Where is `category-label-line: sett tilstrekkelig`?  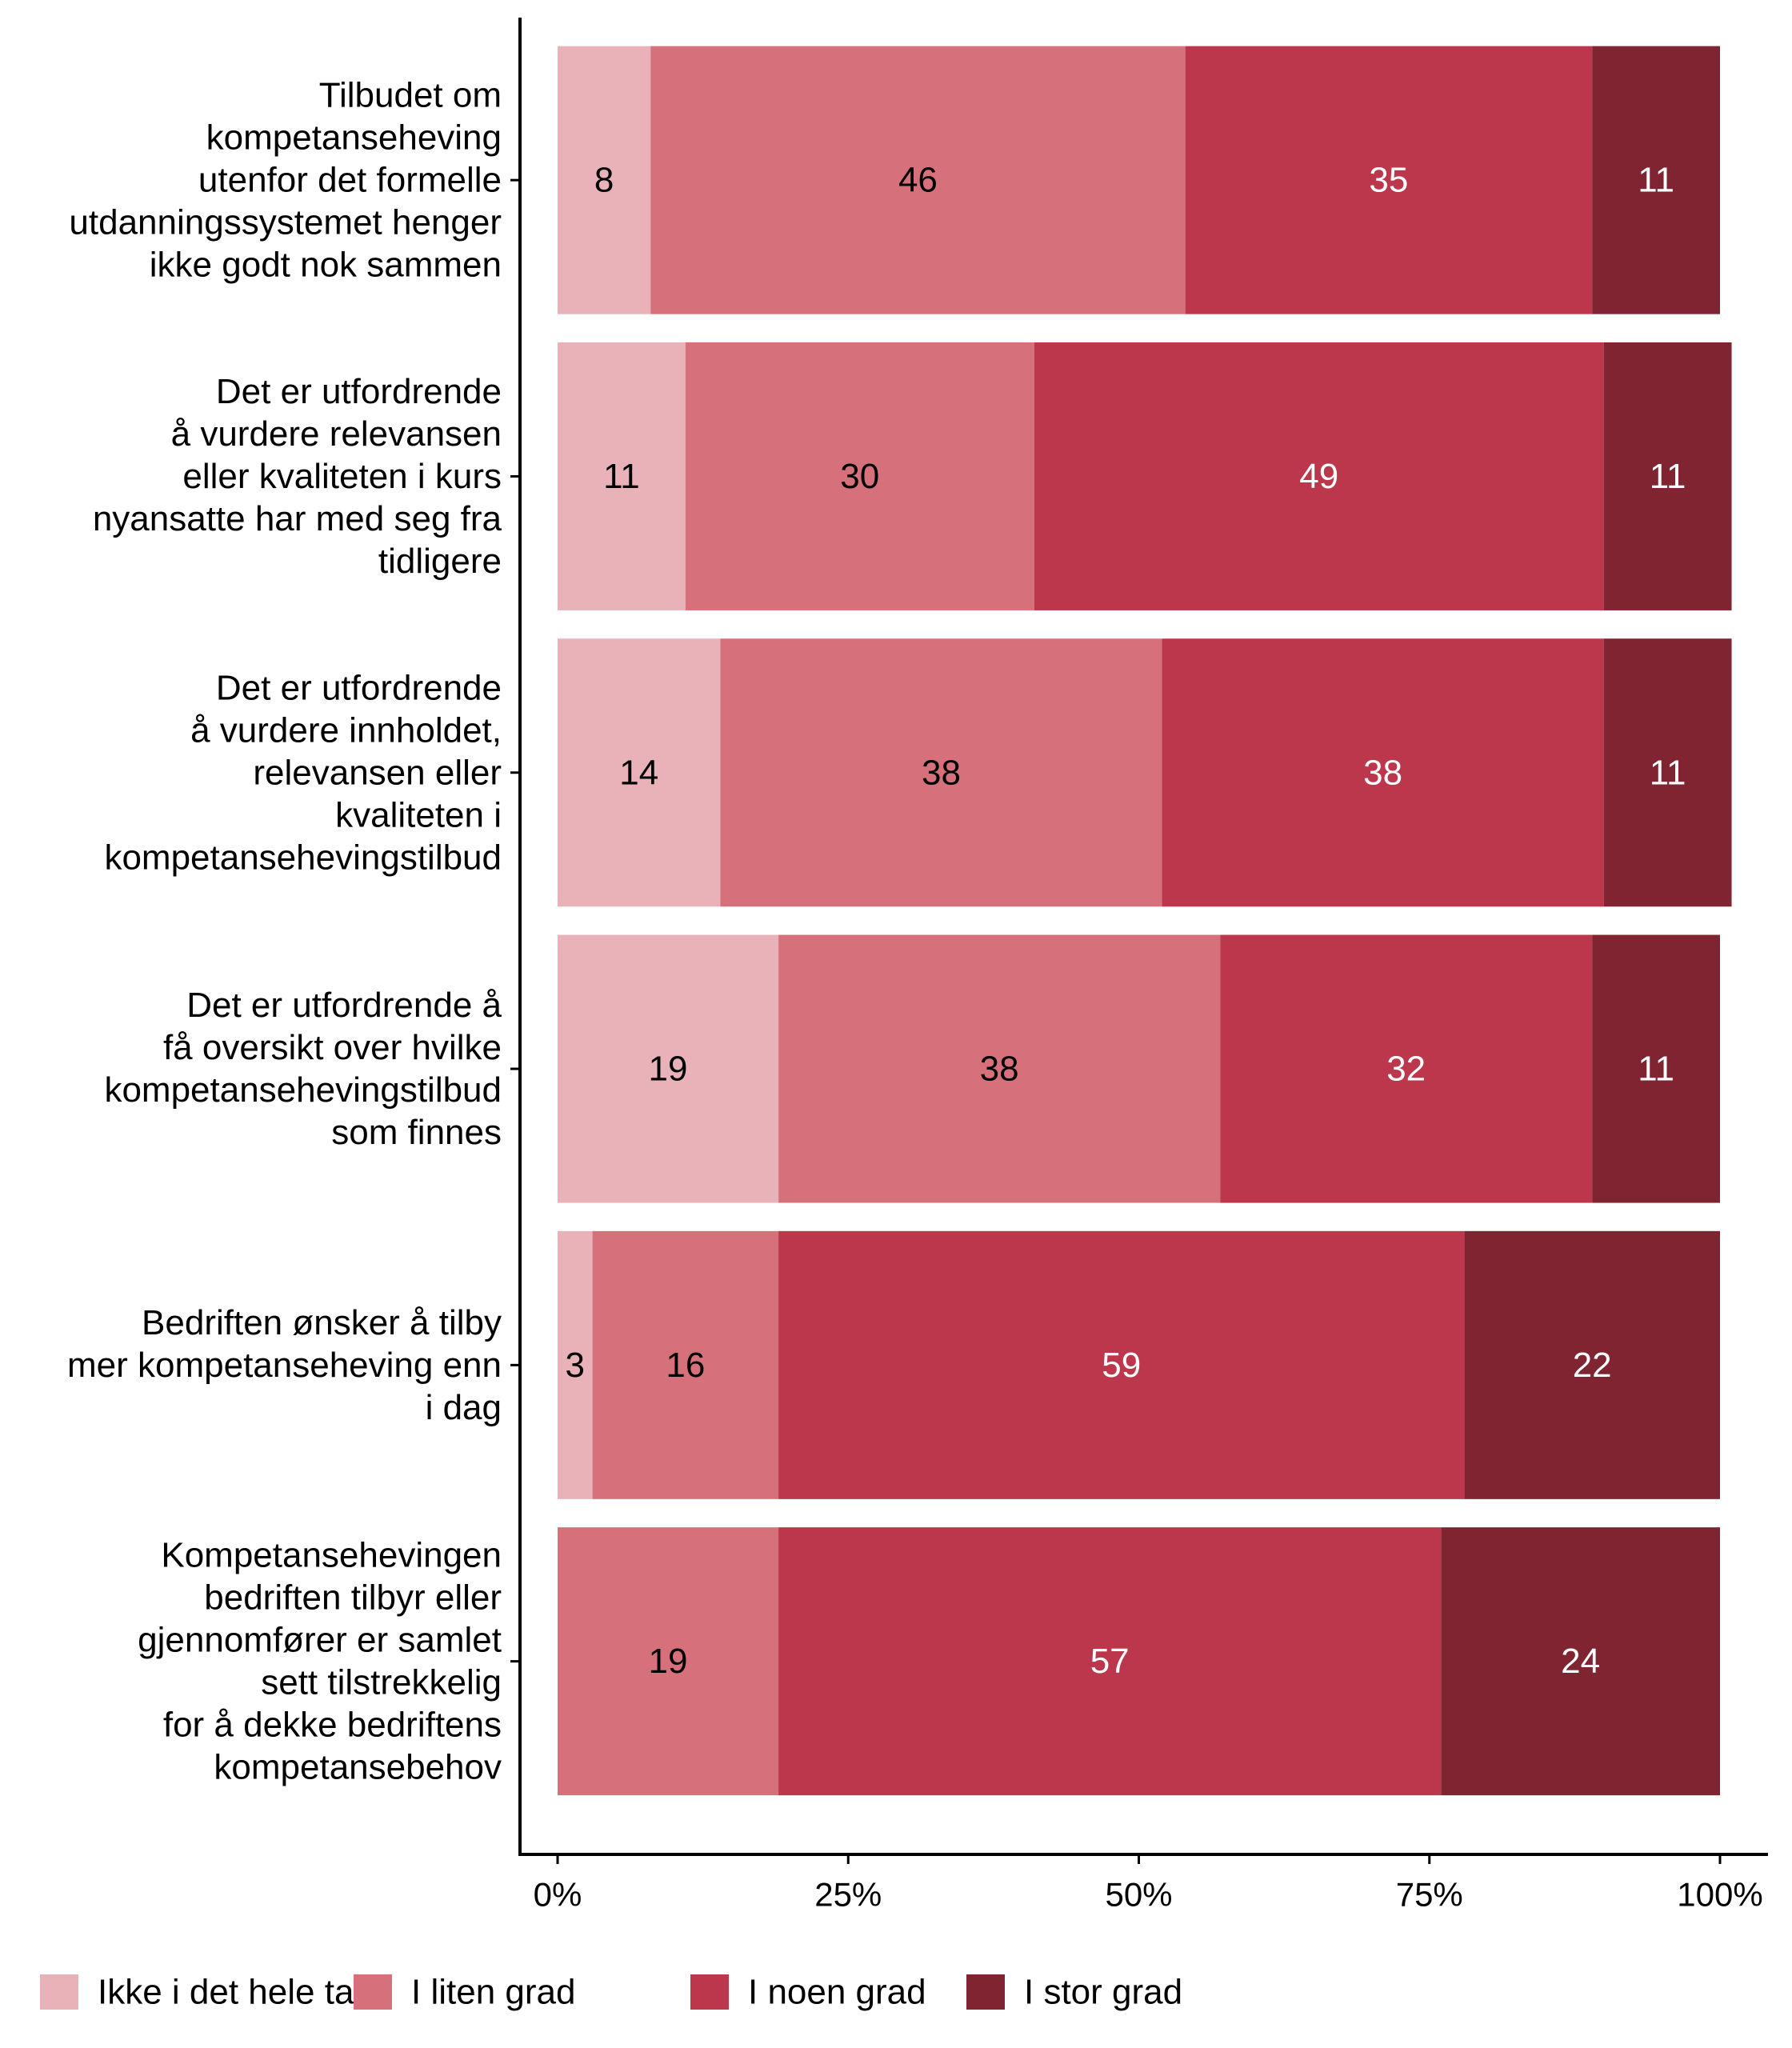 category-label-line: sett tilstrekkelig is located at coordinates (381, 1682).